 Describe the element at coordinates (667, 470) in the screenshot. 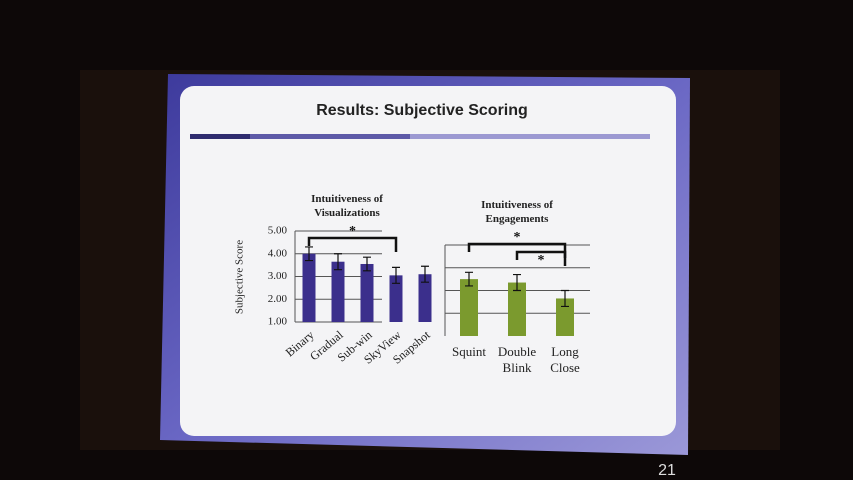

I see `page-number: 21` at that location.